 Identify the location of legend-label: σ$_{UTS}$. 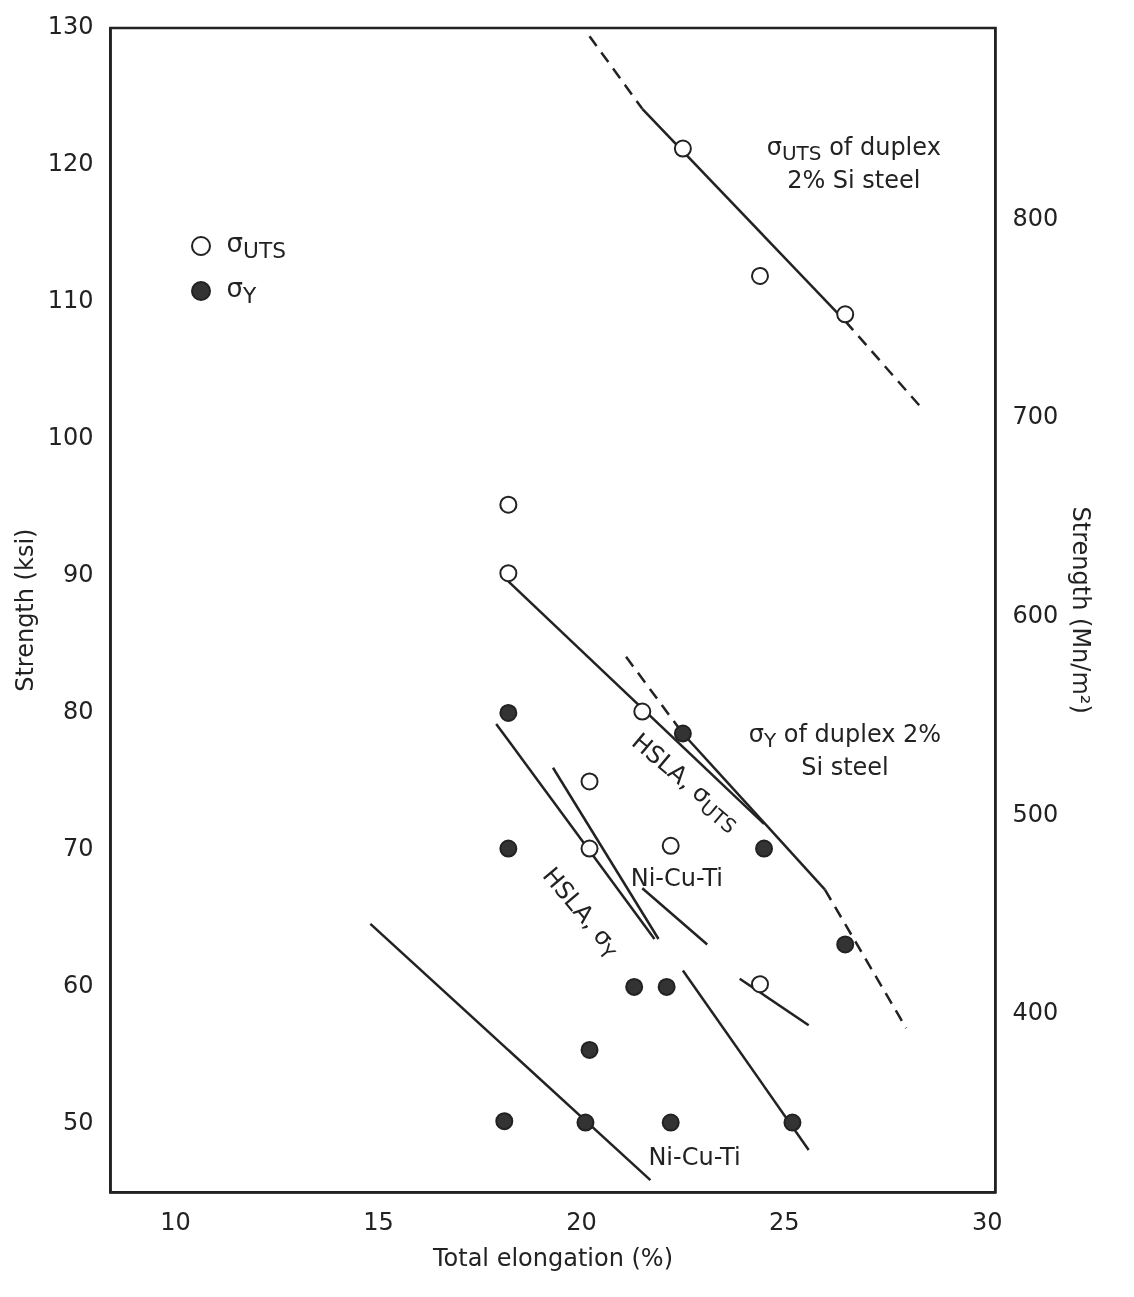
(256, 246).